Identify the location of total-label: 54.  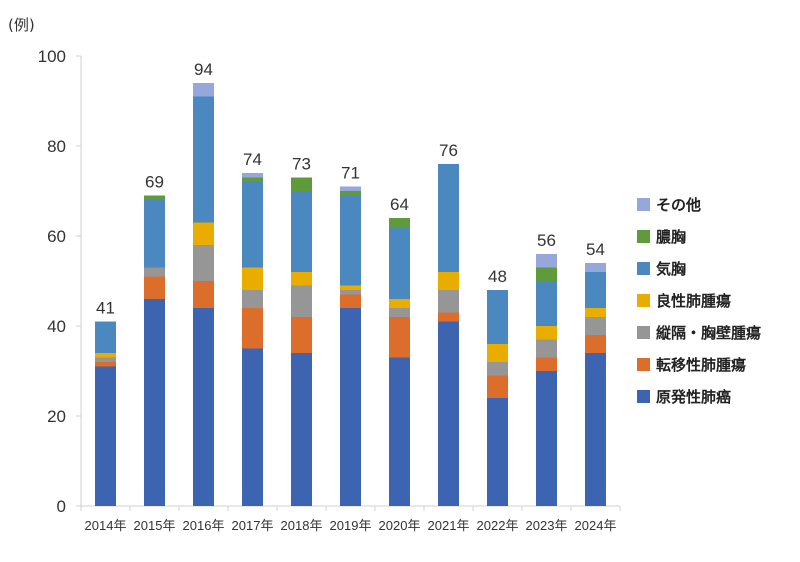
(595, 249).